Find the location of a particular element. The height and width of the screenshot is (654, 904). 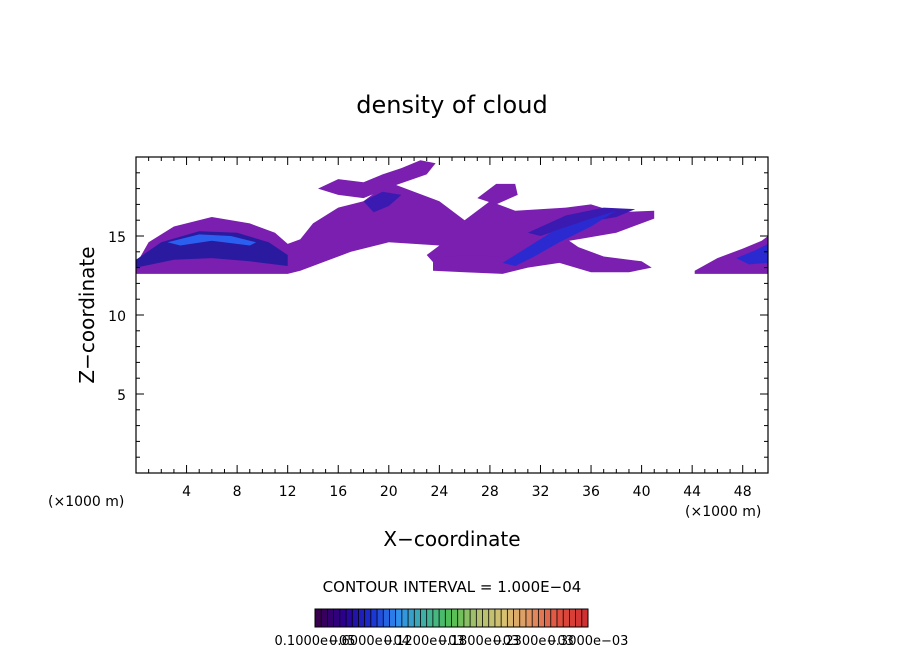

x-tick-label: 4 is located at coordinates (186, 492).